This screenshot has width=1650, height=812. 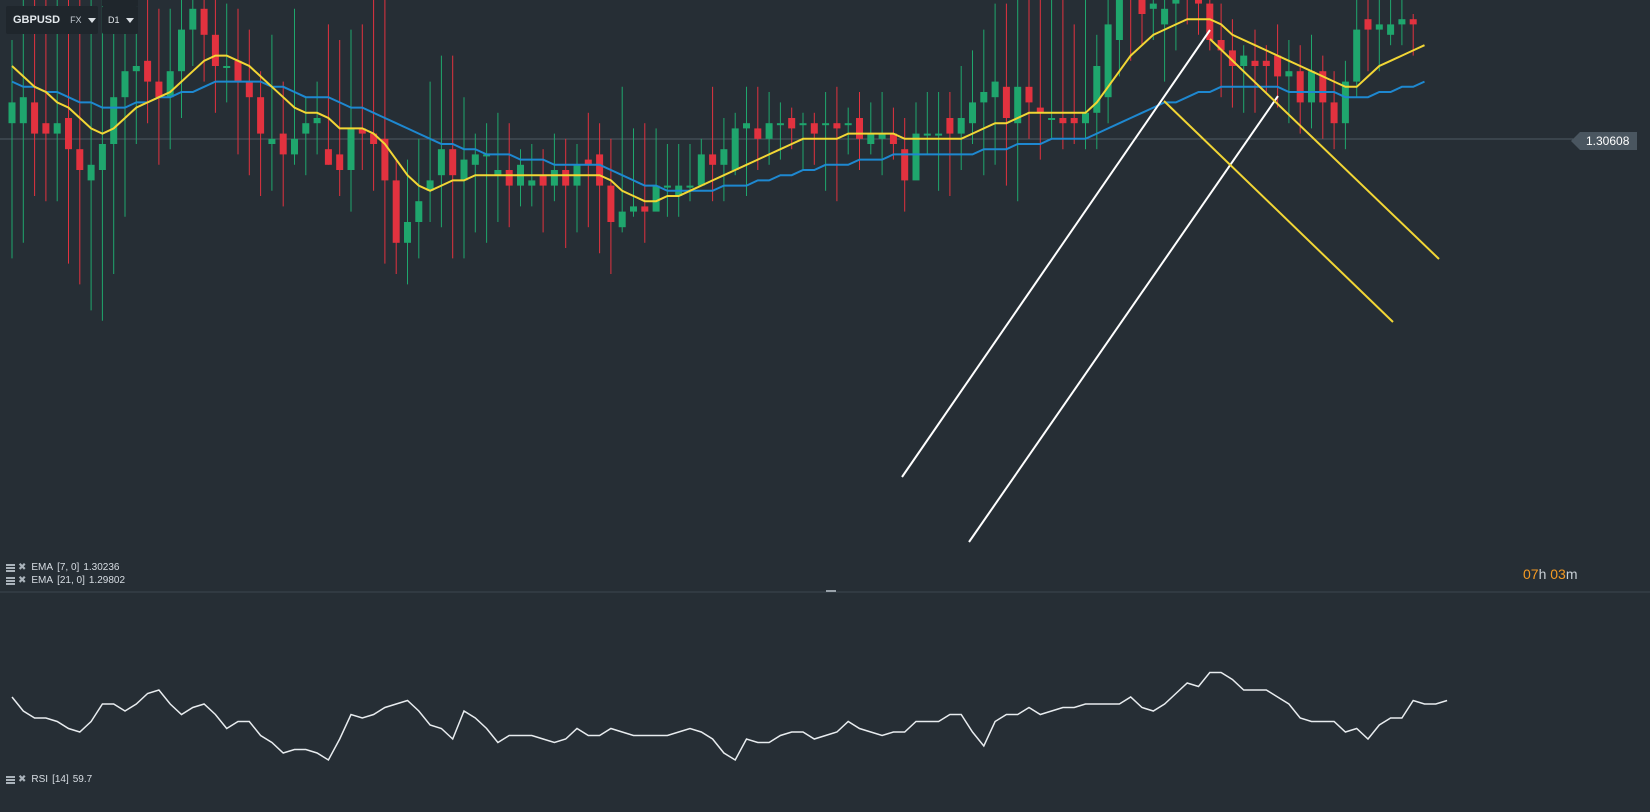 What do you see at coordinates (1324, 149) in the screenshot?
I see `trendline-down-upper` at bounding box center [1324, 149].